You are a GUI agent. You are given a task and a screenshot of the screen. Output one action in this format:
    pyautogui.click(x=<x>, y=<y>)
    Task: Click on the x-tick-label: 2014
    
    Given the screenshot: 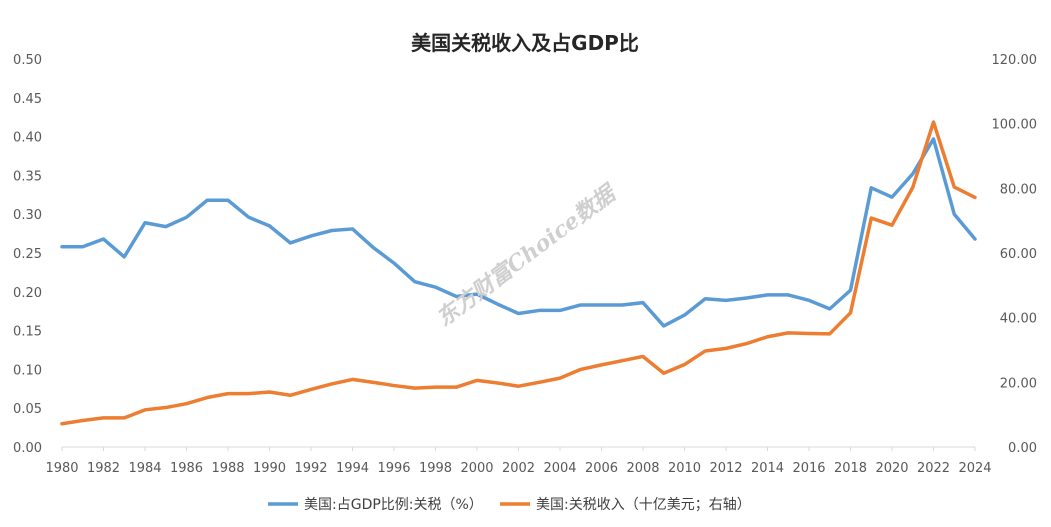 What is the action you would take?
    pyautogui.click(x=767, y=468)
    